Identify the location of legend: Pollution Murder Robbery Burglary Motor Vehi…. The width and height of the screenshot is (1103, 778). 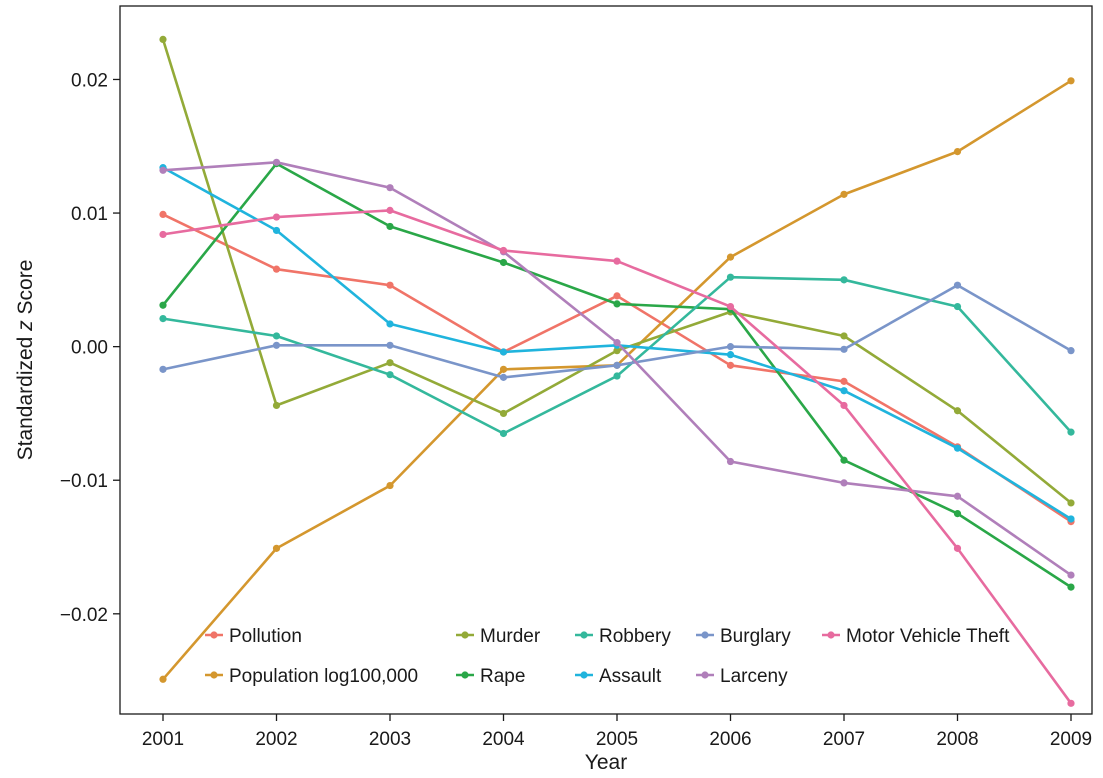
(607, 656).